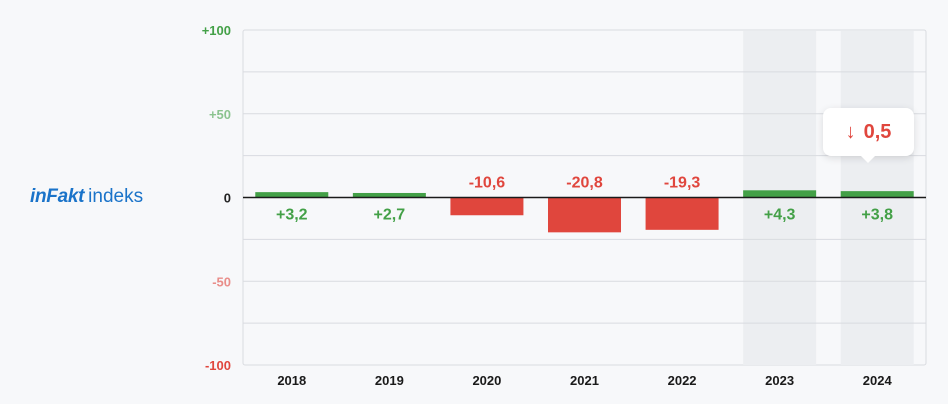  I want to click on x-tick-label: 2024, so click(878, 380).